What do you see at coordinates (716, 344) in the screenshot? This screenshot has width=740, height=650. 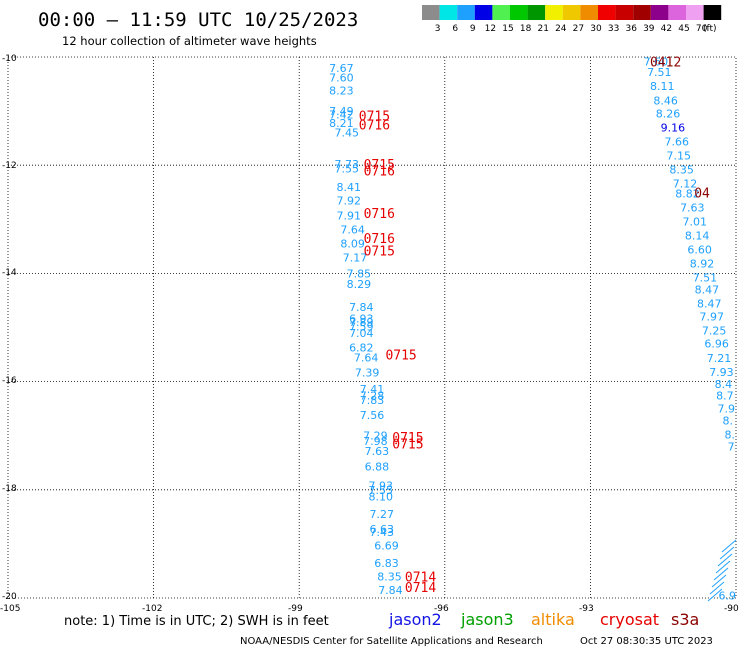 I see `wave-height-label: 6.96` at bounding box center [716, 344].